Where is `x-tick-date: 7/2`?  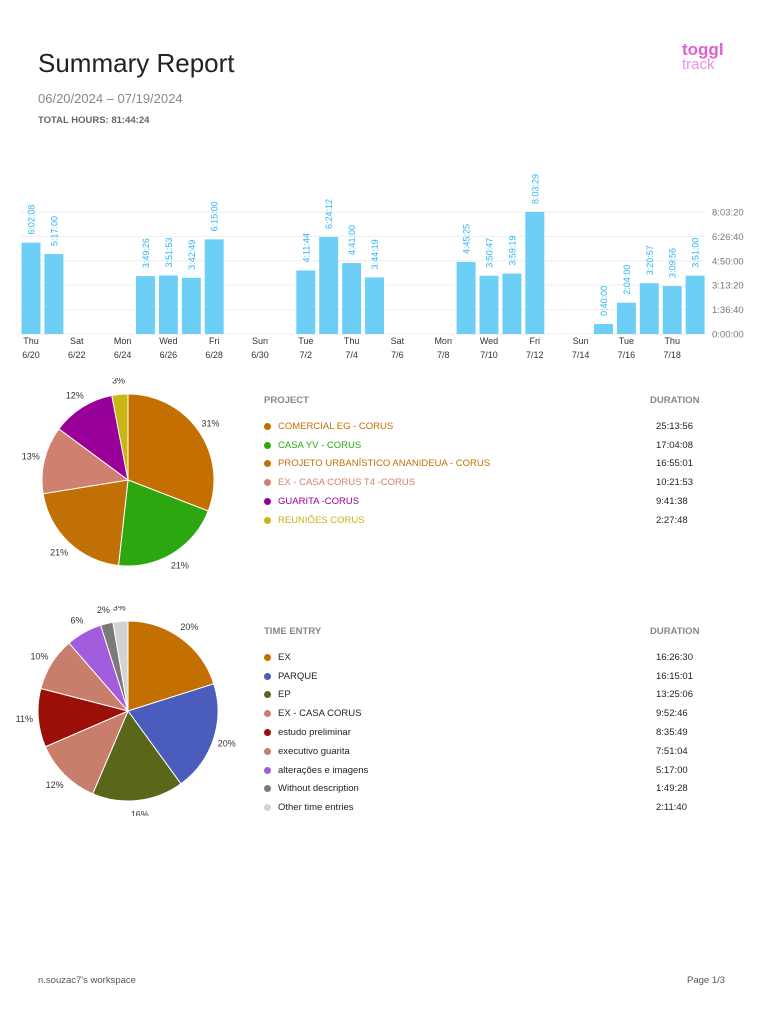
x-tick-date: 7/2 is located at coordinates (306, 355).